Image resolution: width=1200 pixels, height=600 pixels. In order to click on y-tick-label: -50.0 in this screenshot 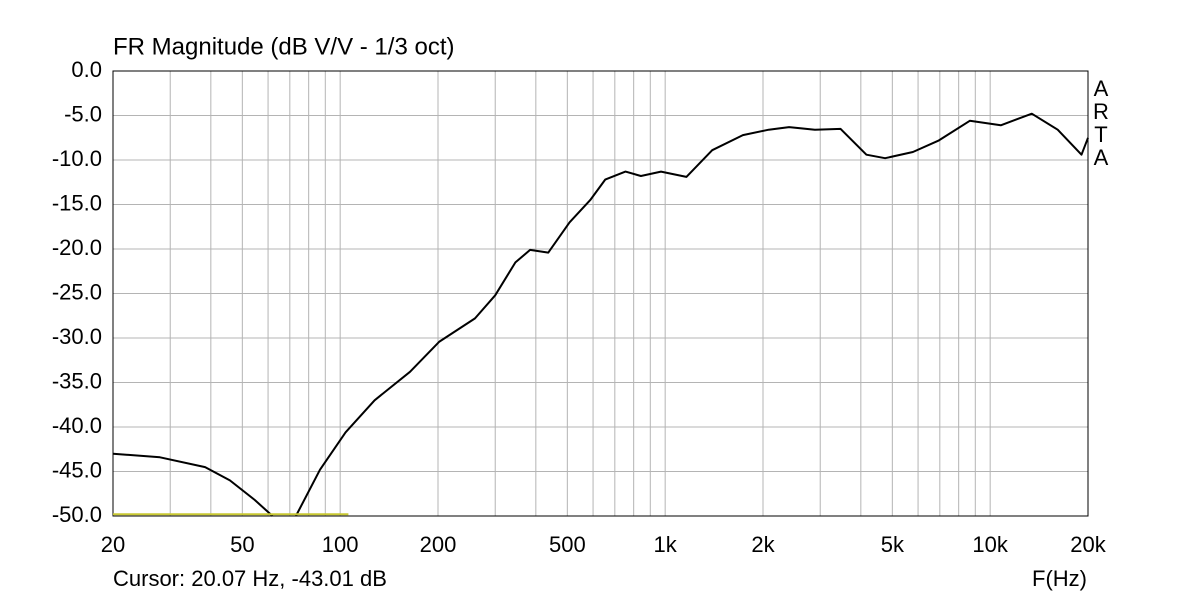, I will do `click(77, 514)`.